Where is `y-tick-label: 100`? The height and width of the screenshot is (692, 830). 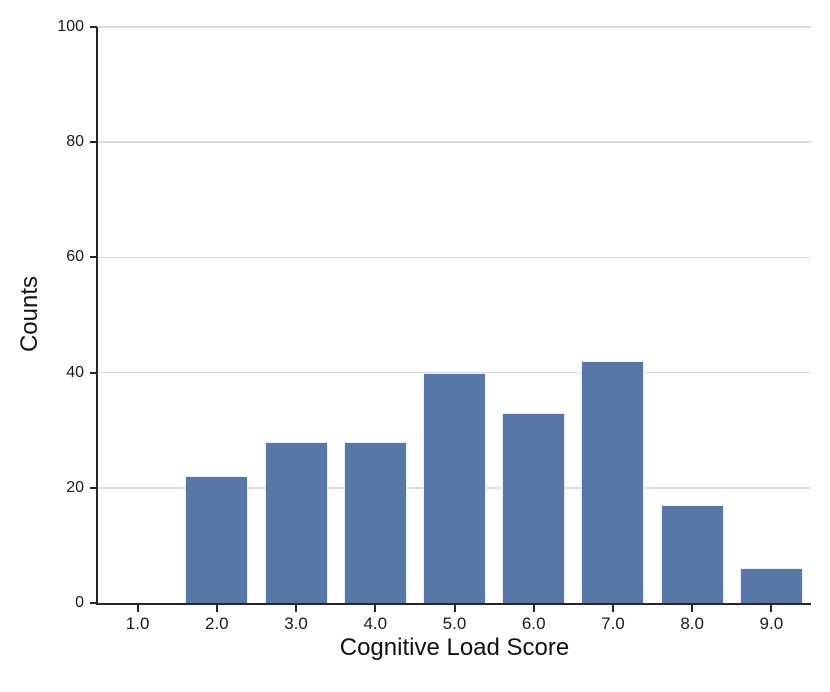 y-tick-label: 100 is located at coordinates (70, 26).